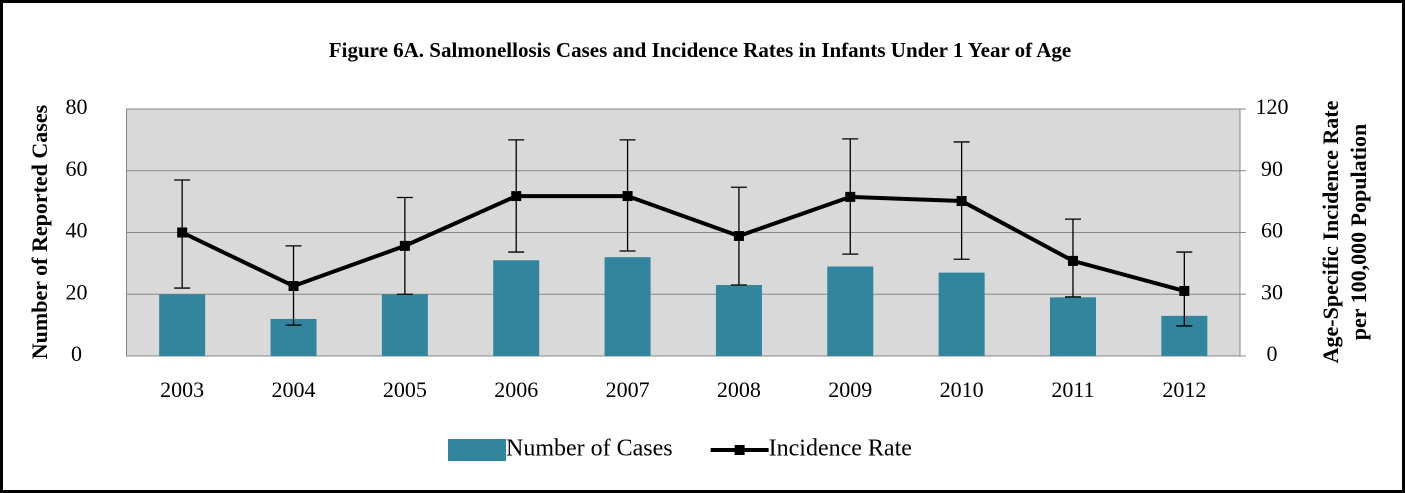 The width and height of the screenshot is (1405, 493). Describe the element at coordinates (405, 389) in the screenshot. I see `x-tick-label: 2005` at that location.